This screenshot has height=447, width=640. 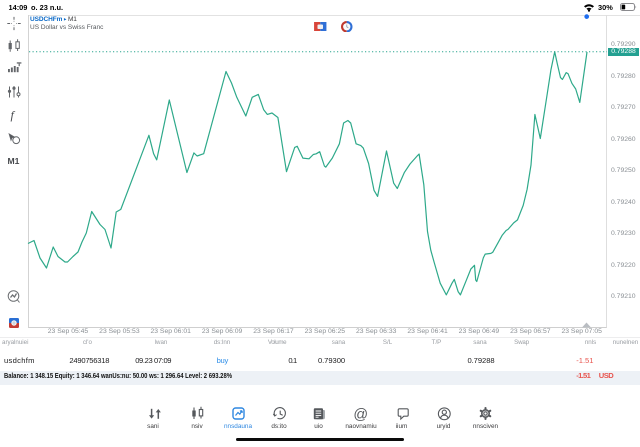 What do you see at coordinates (14, 161) in the screenshot?
I see `svg-text: M1` at bounding box center [14, 161].